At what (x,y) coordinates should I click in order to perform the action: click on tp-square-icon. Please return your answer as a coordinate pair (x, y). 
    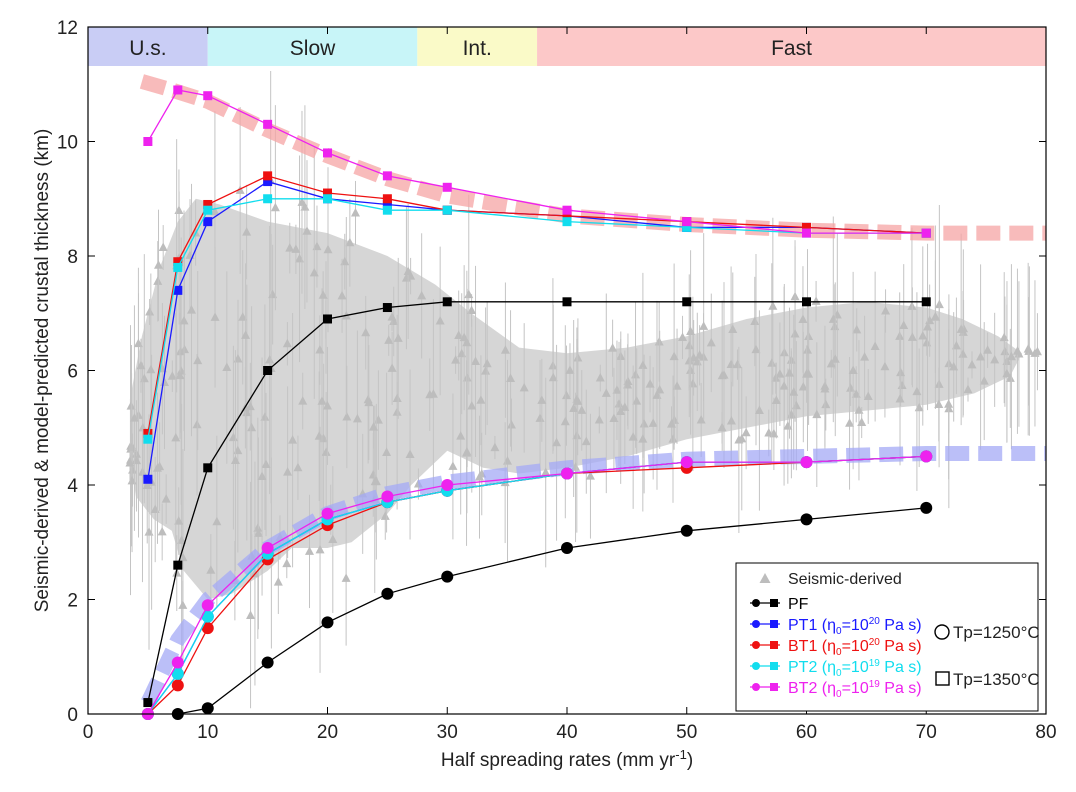
    Looking at the image, I should click on (942, 678).